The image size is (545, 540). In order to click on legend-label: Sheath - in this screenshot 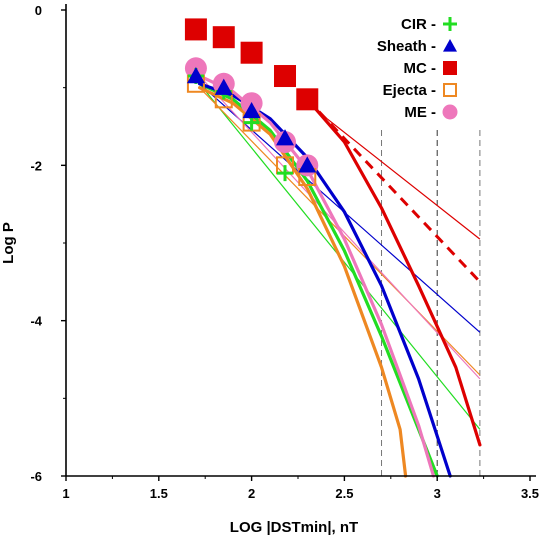, I will do `click(406, 46)`.